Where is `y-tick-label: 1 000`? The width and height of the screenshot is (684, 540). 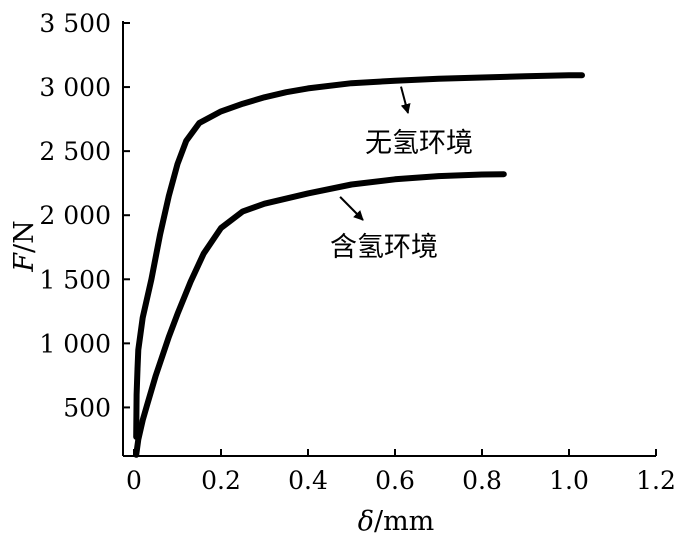
y-tick-label: 1 000 is located at coordinates (75, 343).